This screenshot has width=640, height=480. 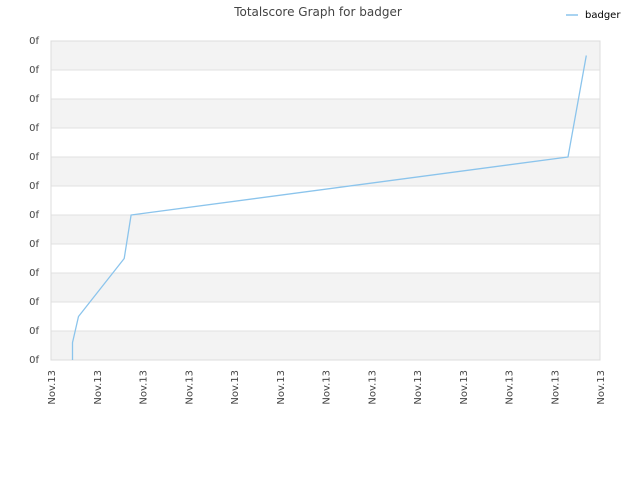 I want to click on y-axis: 0f 0f 0f 0f 0f 0f 0f 0f 0f 0f 0f 0f, so click(x=34, y=201).